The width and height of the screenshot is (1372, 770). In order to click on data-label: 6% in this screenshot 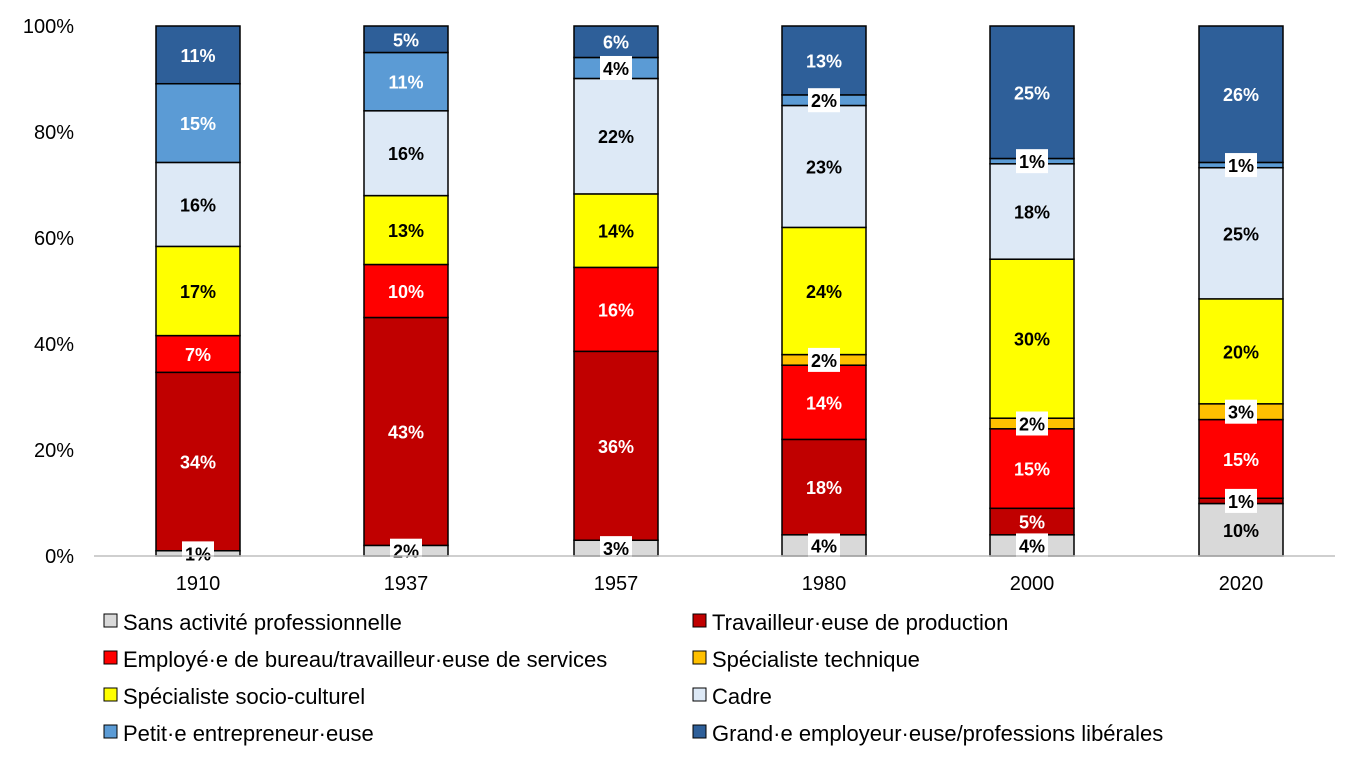, I will do `click(616, 43)`.